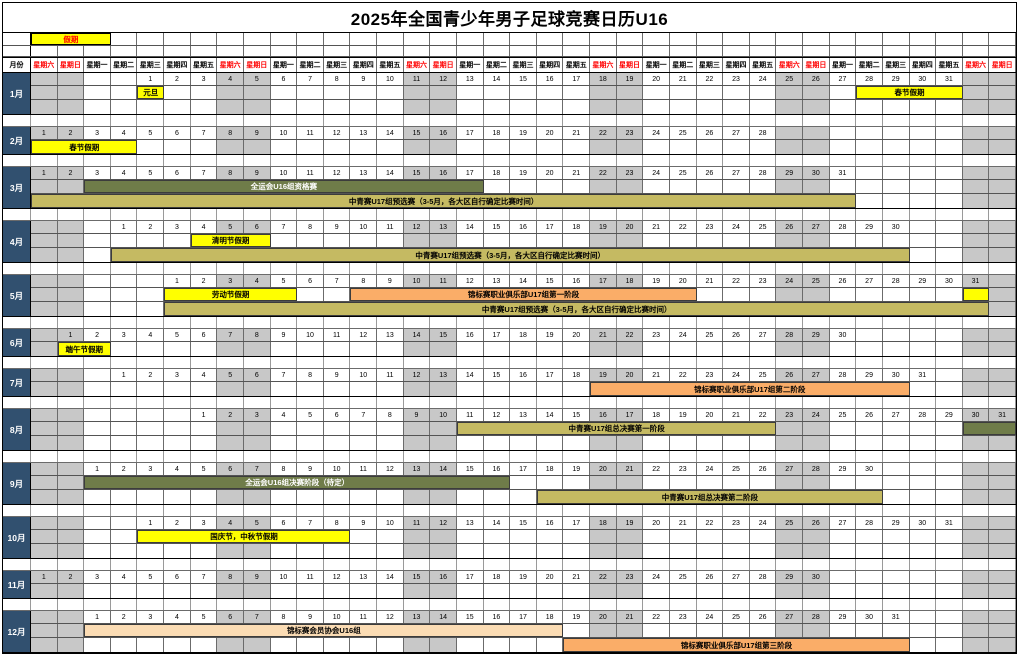 This screenshot has height=654, width=1017. I want to click on date-cell: 8, so click(284, 469).